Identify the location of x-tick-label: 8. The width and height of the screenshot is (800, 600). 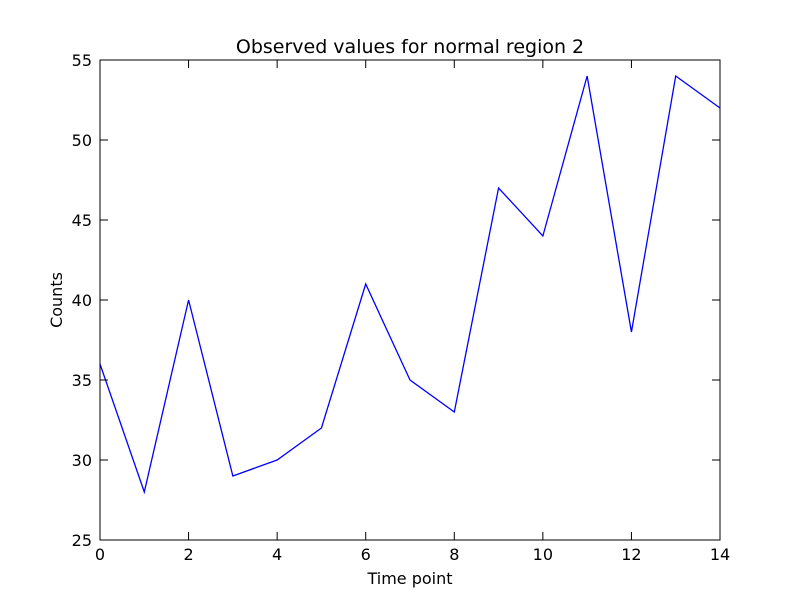
(454, 554).